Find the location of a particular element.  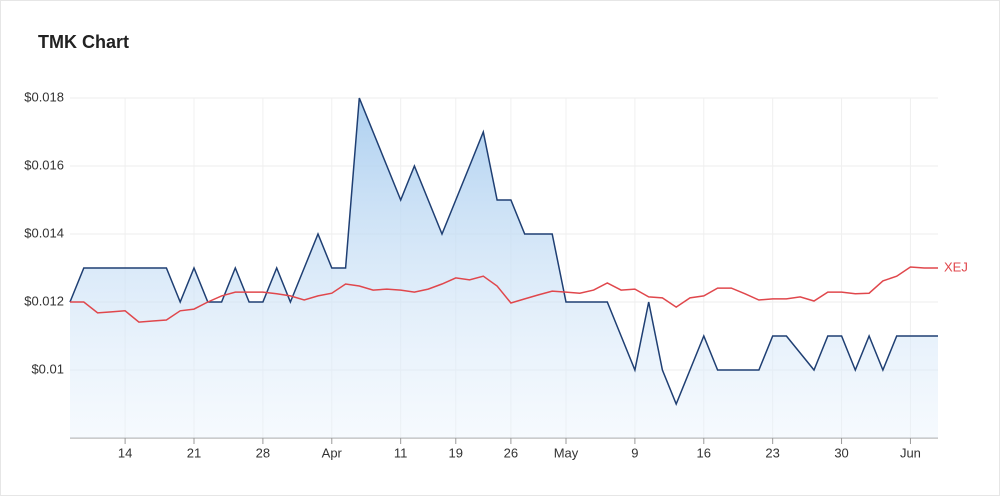

line is located at coordinates (504, 294).